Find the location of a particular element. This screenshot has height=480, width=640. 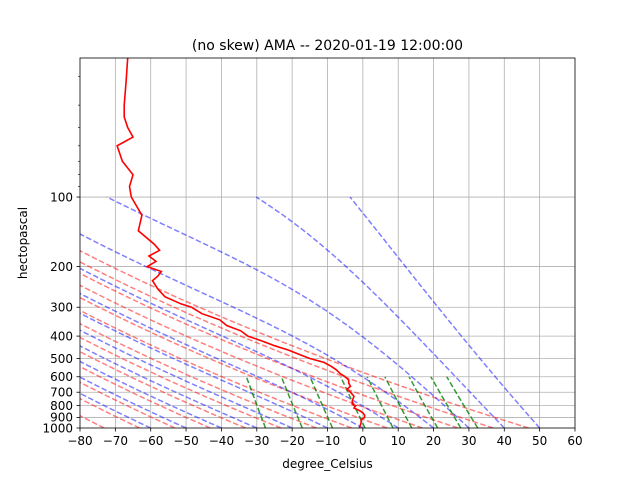

y-tick-label: 200 is located at coordinates (61, 267).